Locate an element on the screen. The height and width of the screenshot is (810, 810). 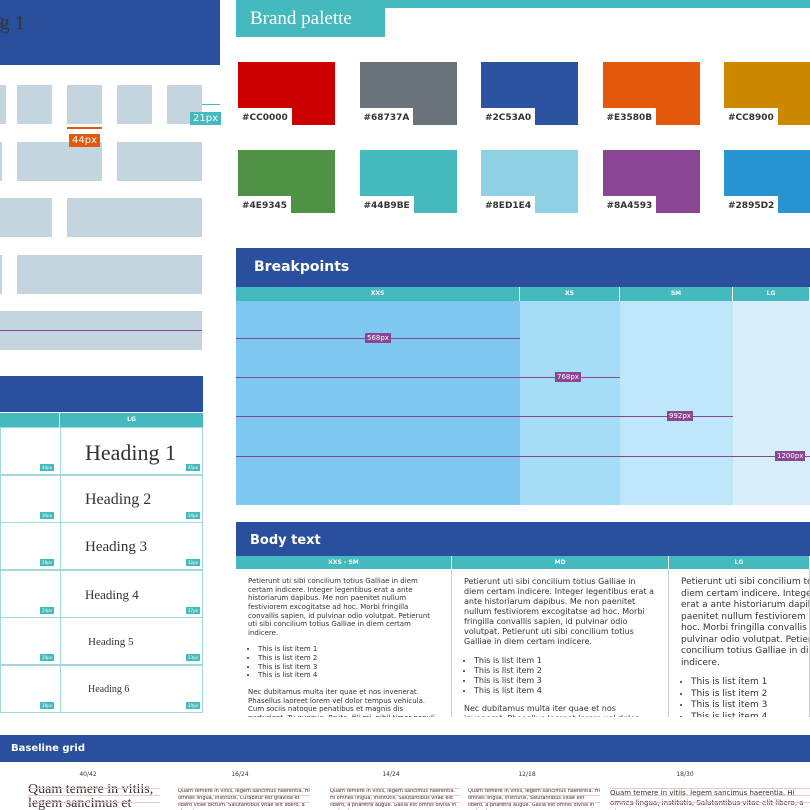
measure-label: 44px is located at coordinates (84, 140).